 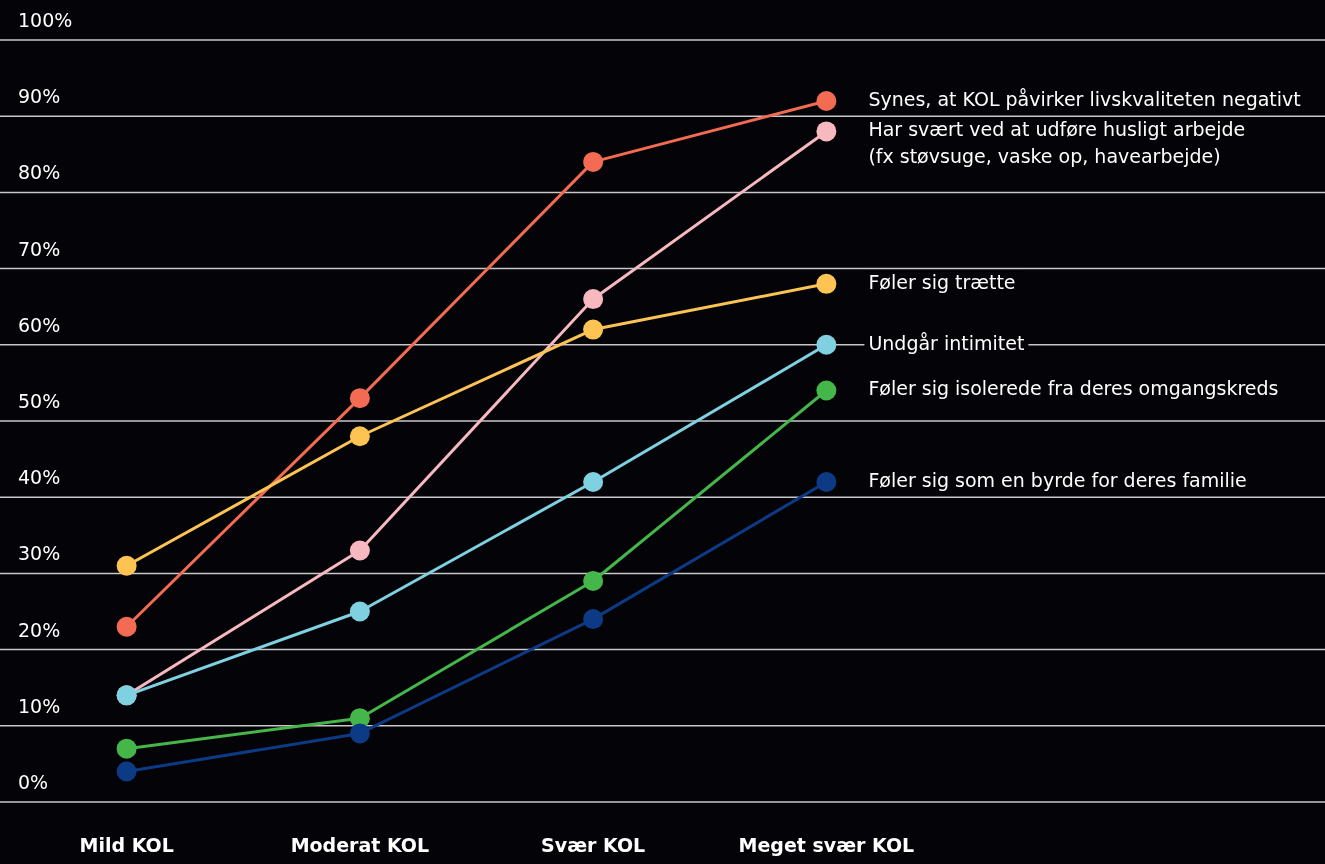 What do you see at coordinates (1084, 98) in the screenshot?
I see `series-label: Synes, at KOL påvirker livskvaliteten negativt` at bounding box center [1084, 98].